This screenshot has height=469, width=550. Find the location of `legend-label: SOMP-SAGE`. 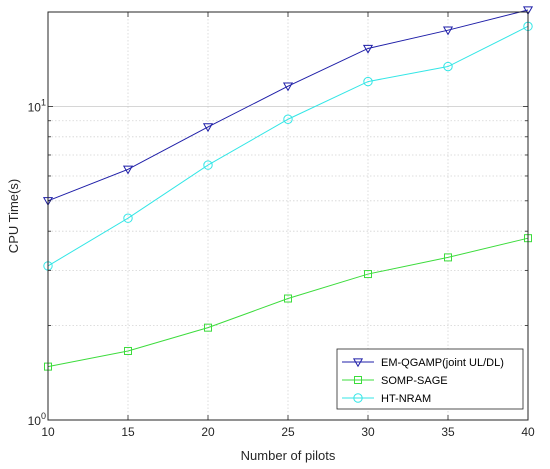

legend-label: SOMP-SAGE is located at coordinates (414, 381).